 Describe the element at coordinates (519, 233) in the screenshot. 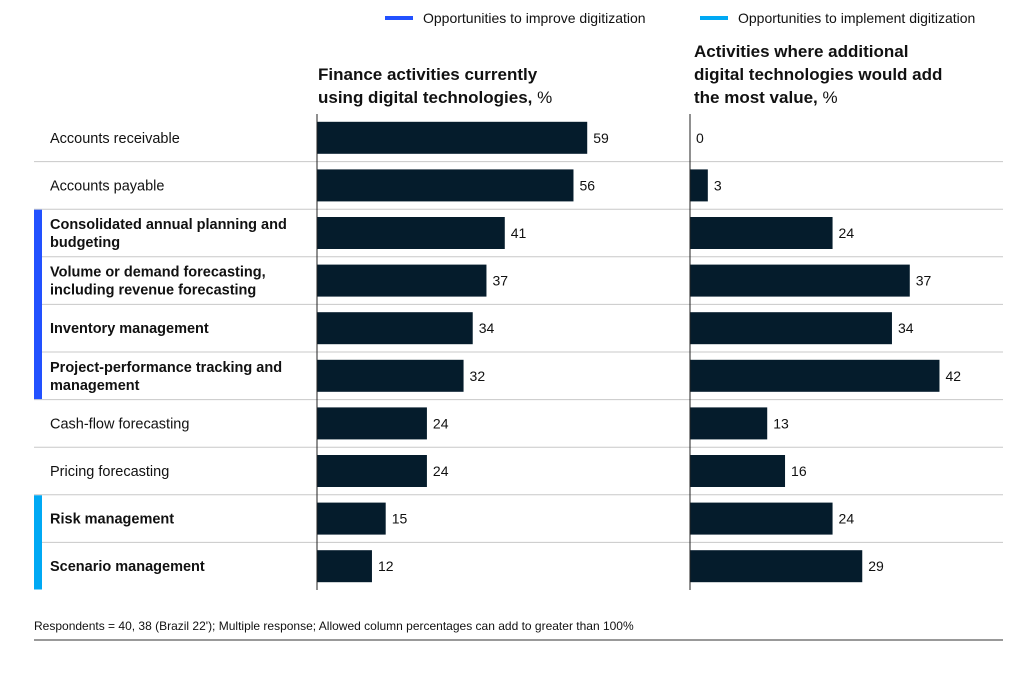

I see `value-label-s1-3: 41` at that location.